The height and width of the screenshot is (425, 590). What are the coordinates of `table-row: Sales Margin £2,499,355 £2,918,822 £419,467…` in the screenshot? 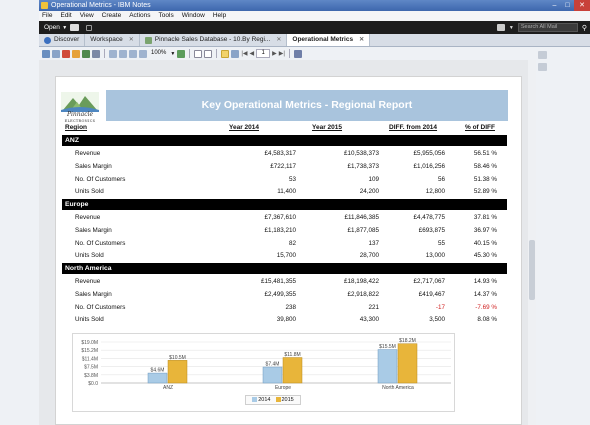 It's located at (284, 294).